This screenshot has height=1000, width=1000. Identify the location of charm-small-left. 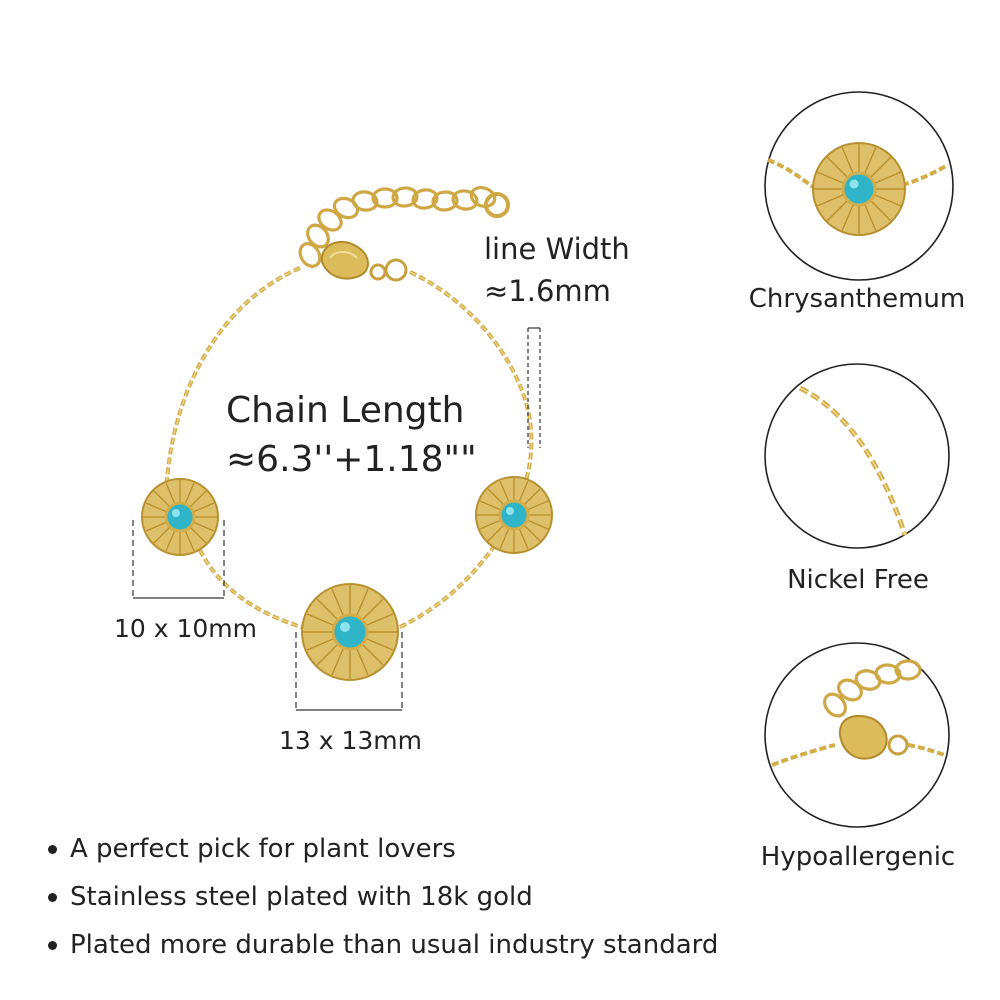
(180, 517).